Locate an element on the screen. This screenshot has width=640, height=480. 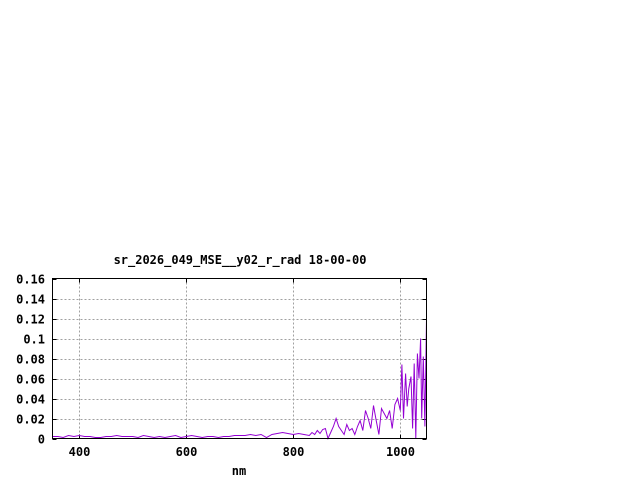
chart-title: sr_2026_049_MSE__y02_r_rad 18-00-00 is located at coordinates (240, 260).